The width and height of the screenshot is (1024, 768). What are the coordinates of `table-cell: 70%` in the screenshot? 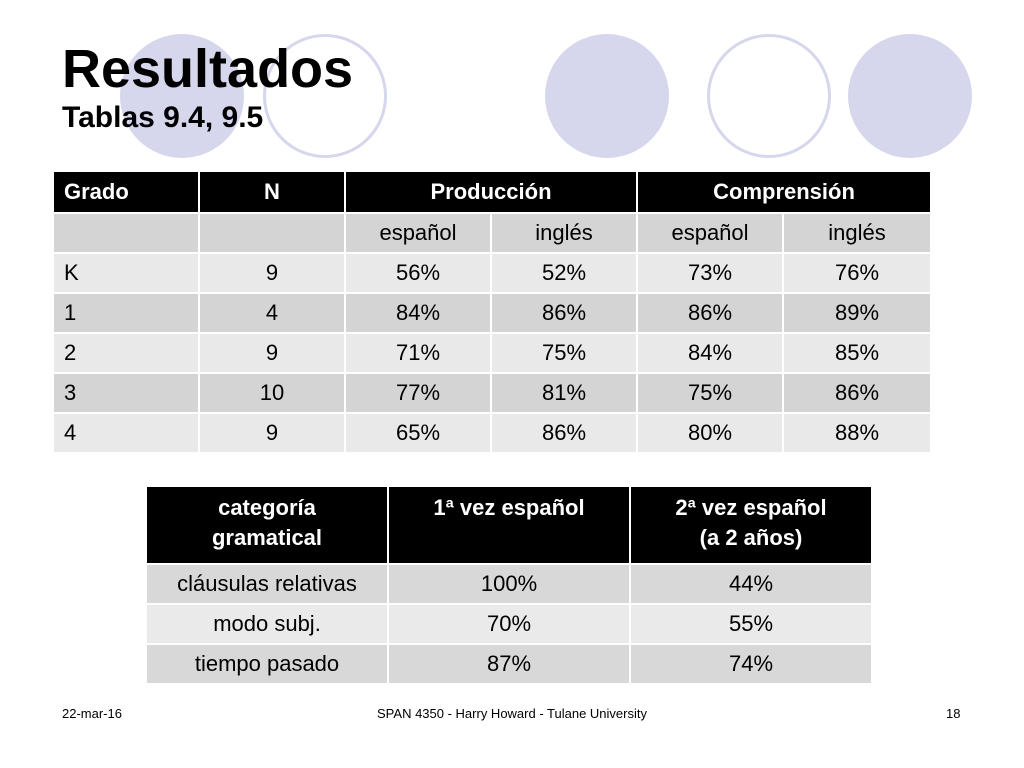 It's located at (509, 624).